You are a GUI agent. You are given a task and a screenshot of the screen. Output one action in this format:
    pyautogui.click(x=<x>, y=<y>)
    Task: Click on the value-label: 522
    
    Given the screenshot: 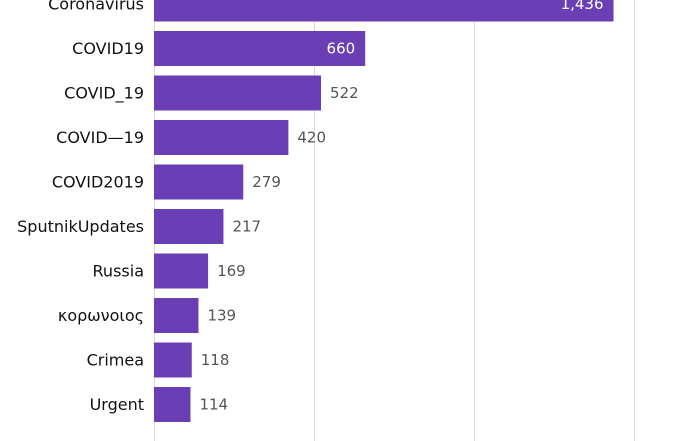 What is the action you would take?
    pyautogui.click(x=344, y=93)
    